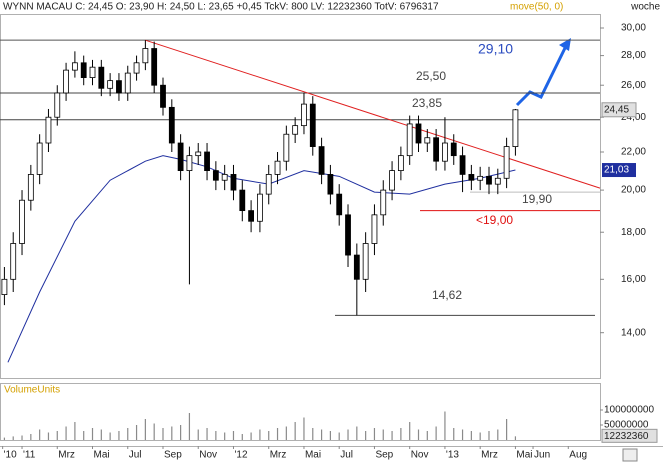  What do you see at coordinates (420, 455) in the screenshot?
I see `x-tick-label: Nov` at bounding box center [420, 455].